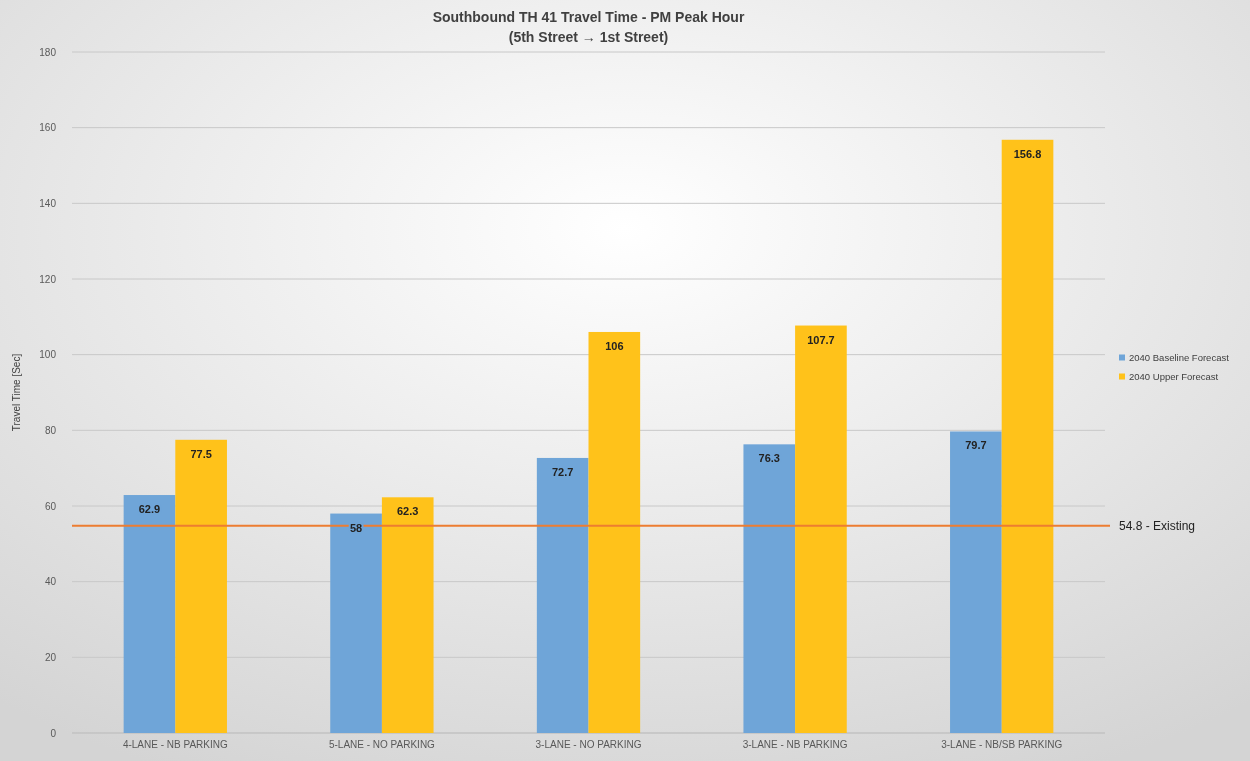 This screenshot has width=1250, height=761. Describe the element at coordinates (175, 745) in the screenshot. I see `x-tick-label: 4-LANE - NB PARKING` at that location.